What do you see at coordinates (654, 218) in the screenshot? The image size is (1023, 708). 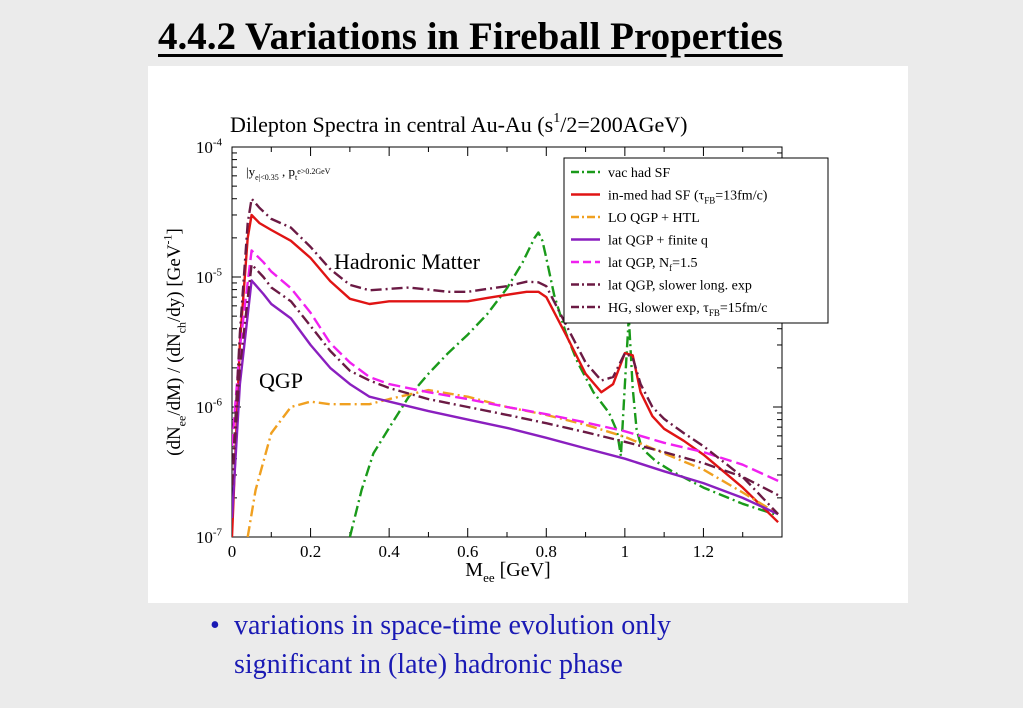 I see `legend-label: LO QGP + HTL` at bounding box center [654, 218].